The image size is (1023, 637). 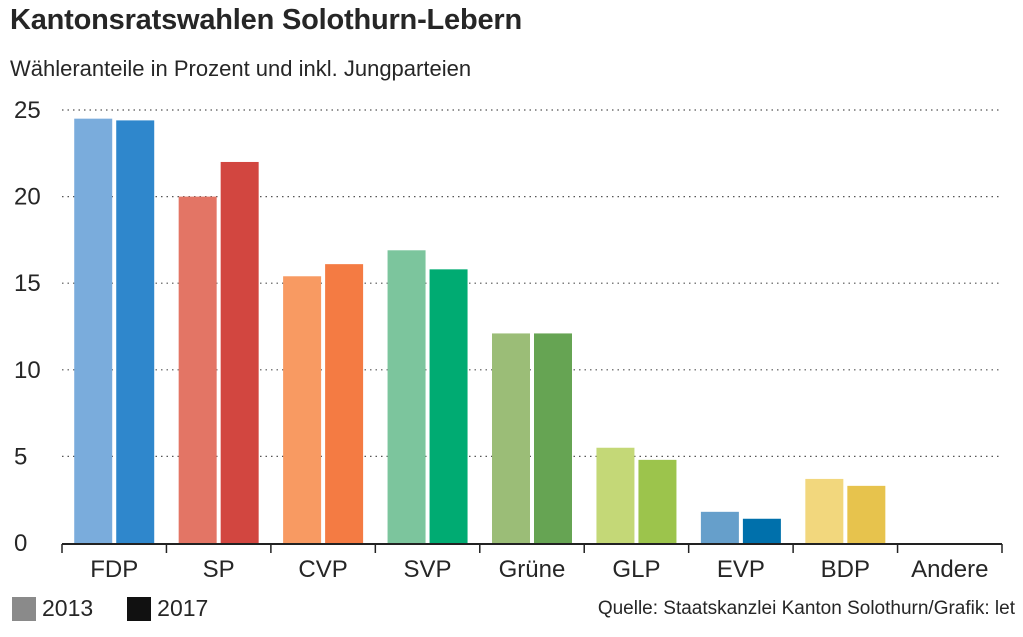 I want to click on x-tick-label-glp: GLP, so click(x=636, y=569).